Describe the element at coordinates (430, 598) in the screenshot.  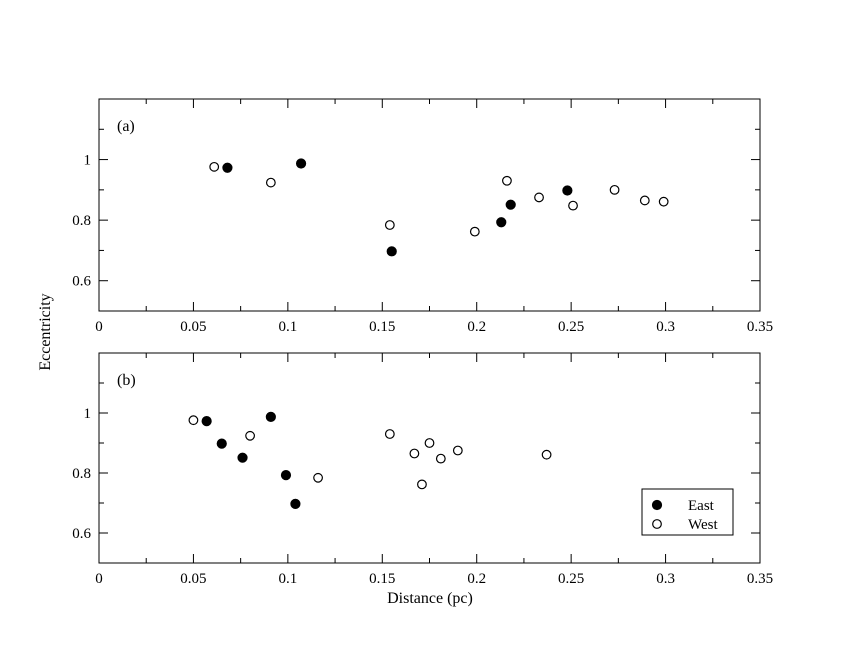
I see `x-axis-title: Distance (pc)` at that location.